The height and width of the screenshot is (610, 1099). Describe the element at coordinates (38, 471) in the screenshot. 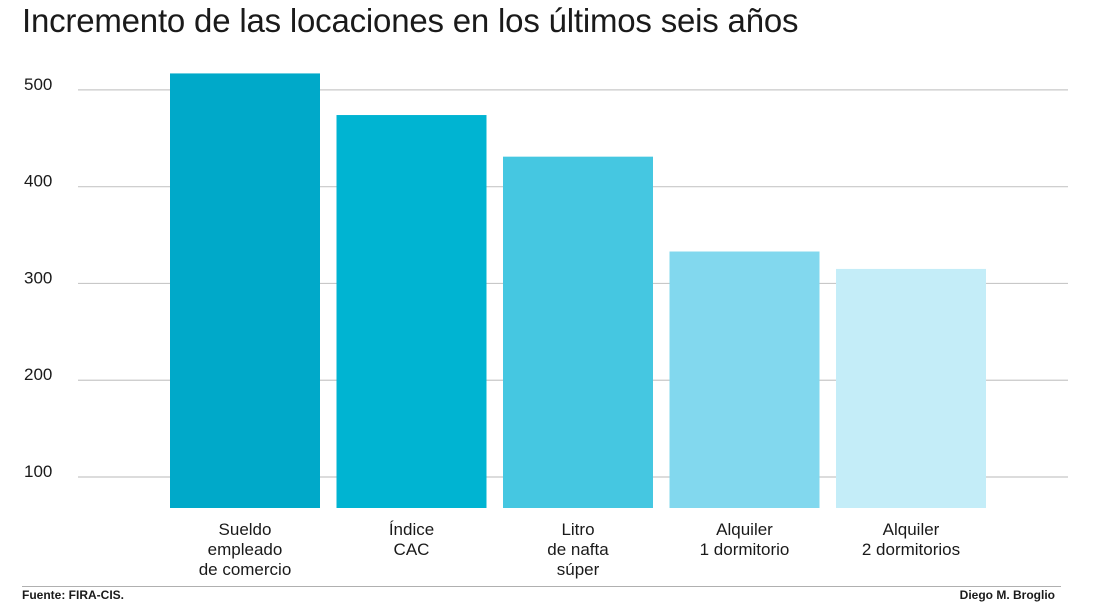

I see `y-tick-label: 100` at that location.